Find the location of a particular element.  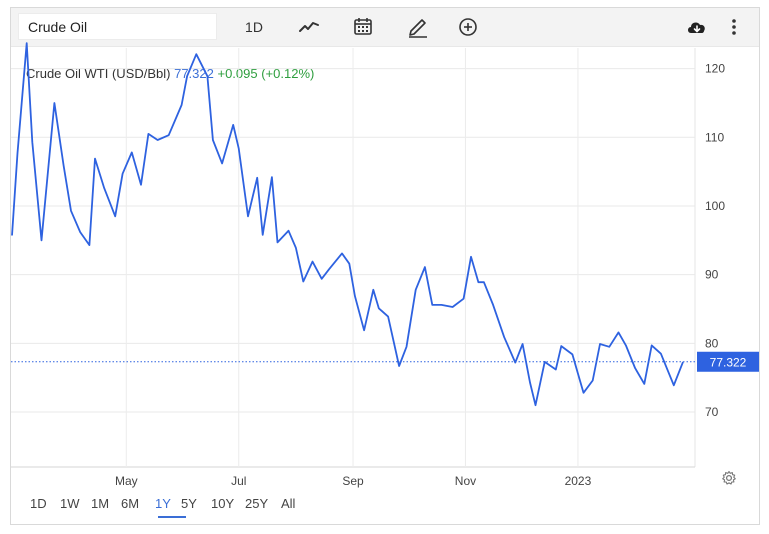

range-all: All is located at coordinates (288, 503).